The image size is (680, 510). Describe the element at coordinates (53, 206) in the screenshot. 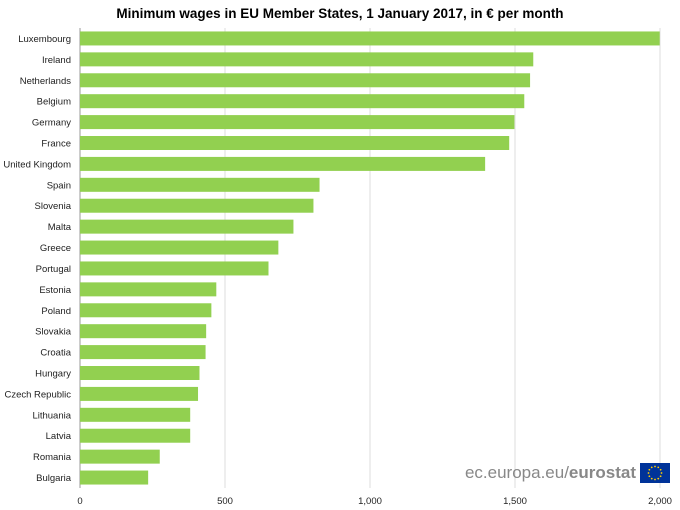

I see `category-label: Slovenia` at that location.